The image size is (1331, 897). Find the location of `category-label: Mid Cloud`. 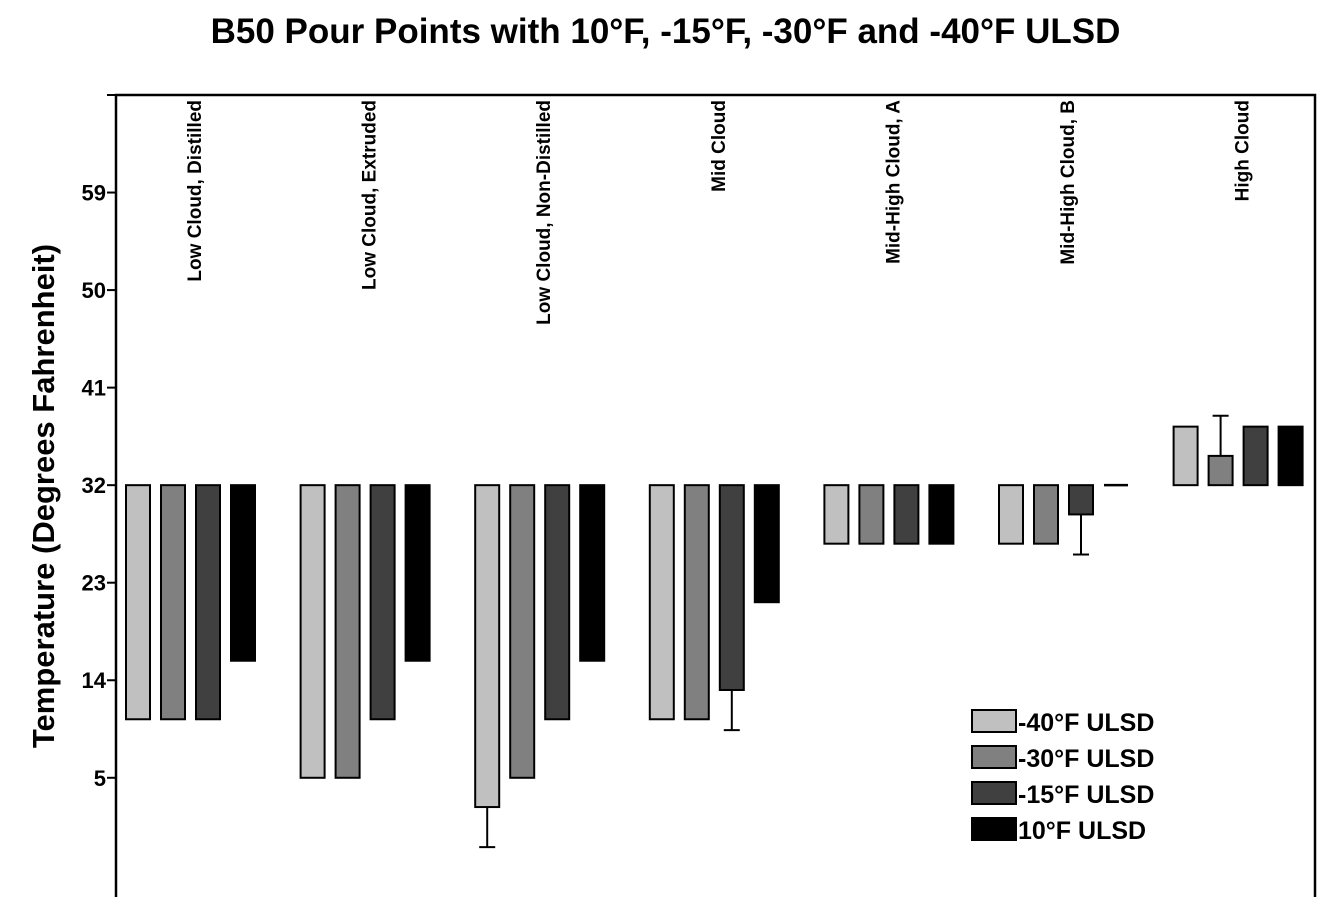

category-label: Mid Cloud is located at coordinates (719, 146).